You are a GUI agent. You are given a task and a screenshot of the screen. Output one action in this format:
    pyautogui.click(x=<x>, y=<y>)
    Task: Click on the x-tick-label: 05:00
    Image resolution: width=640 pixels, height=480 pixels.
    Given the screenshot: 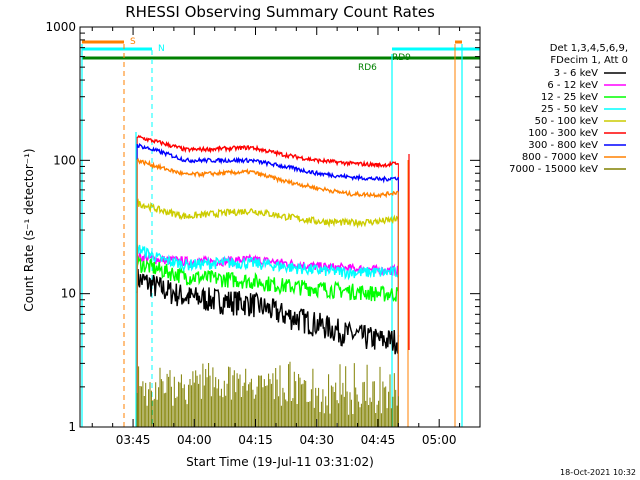 What is the action you would take?
    pyautogui.click(x=439, y=440)
    